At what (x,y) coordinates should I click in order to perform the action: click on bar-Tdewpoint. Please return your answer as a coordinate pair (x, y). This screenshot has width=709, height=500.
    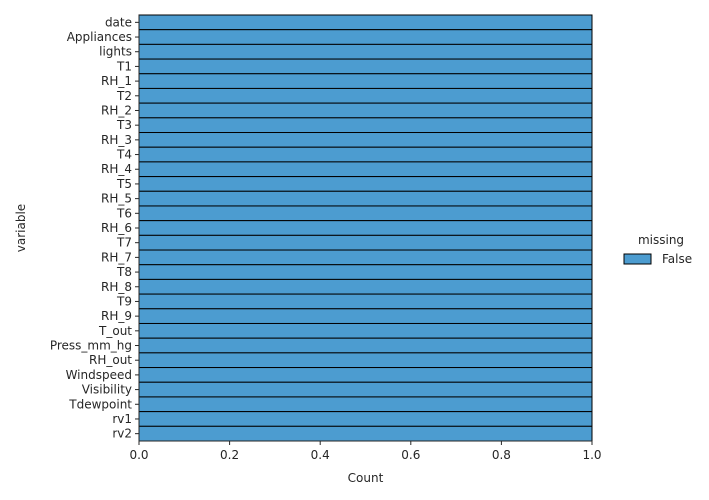
    Looking at the image, I should click on (365, 404).